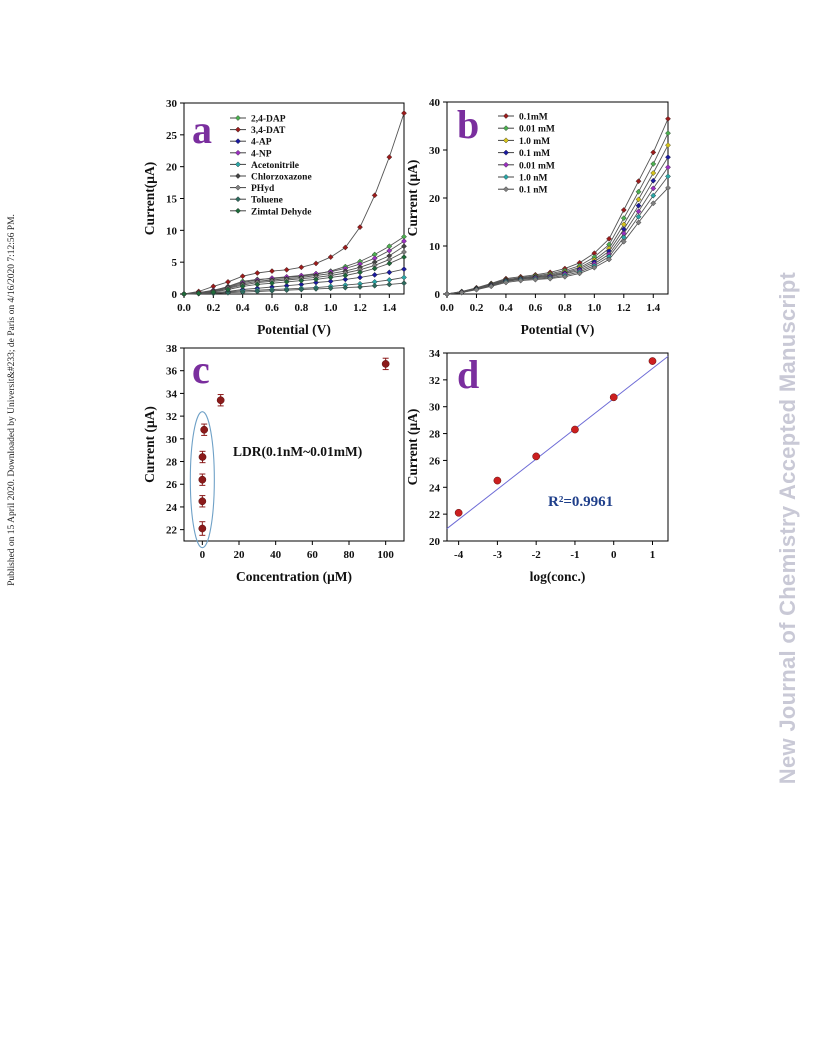  Describe the element at coordinates (468, 124) in the screenshot. I see `panel-letter: b` at that location.